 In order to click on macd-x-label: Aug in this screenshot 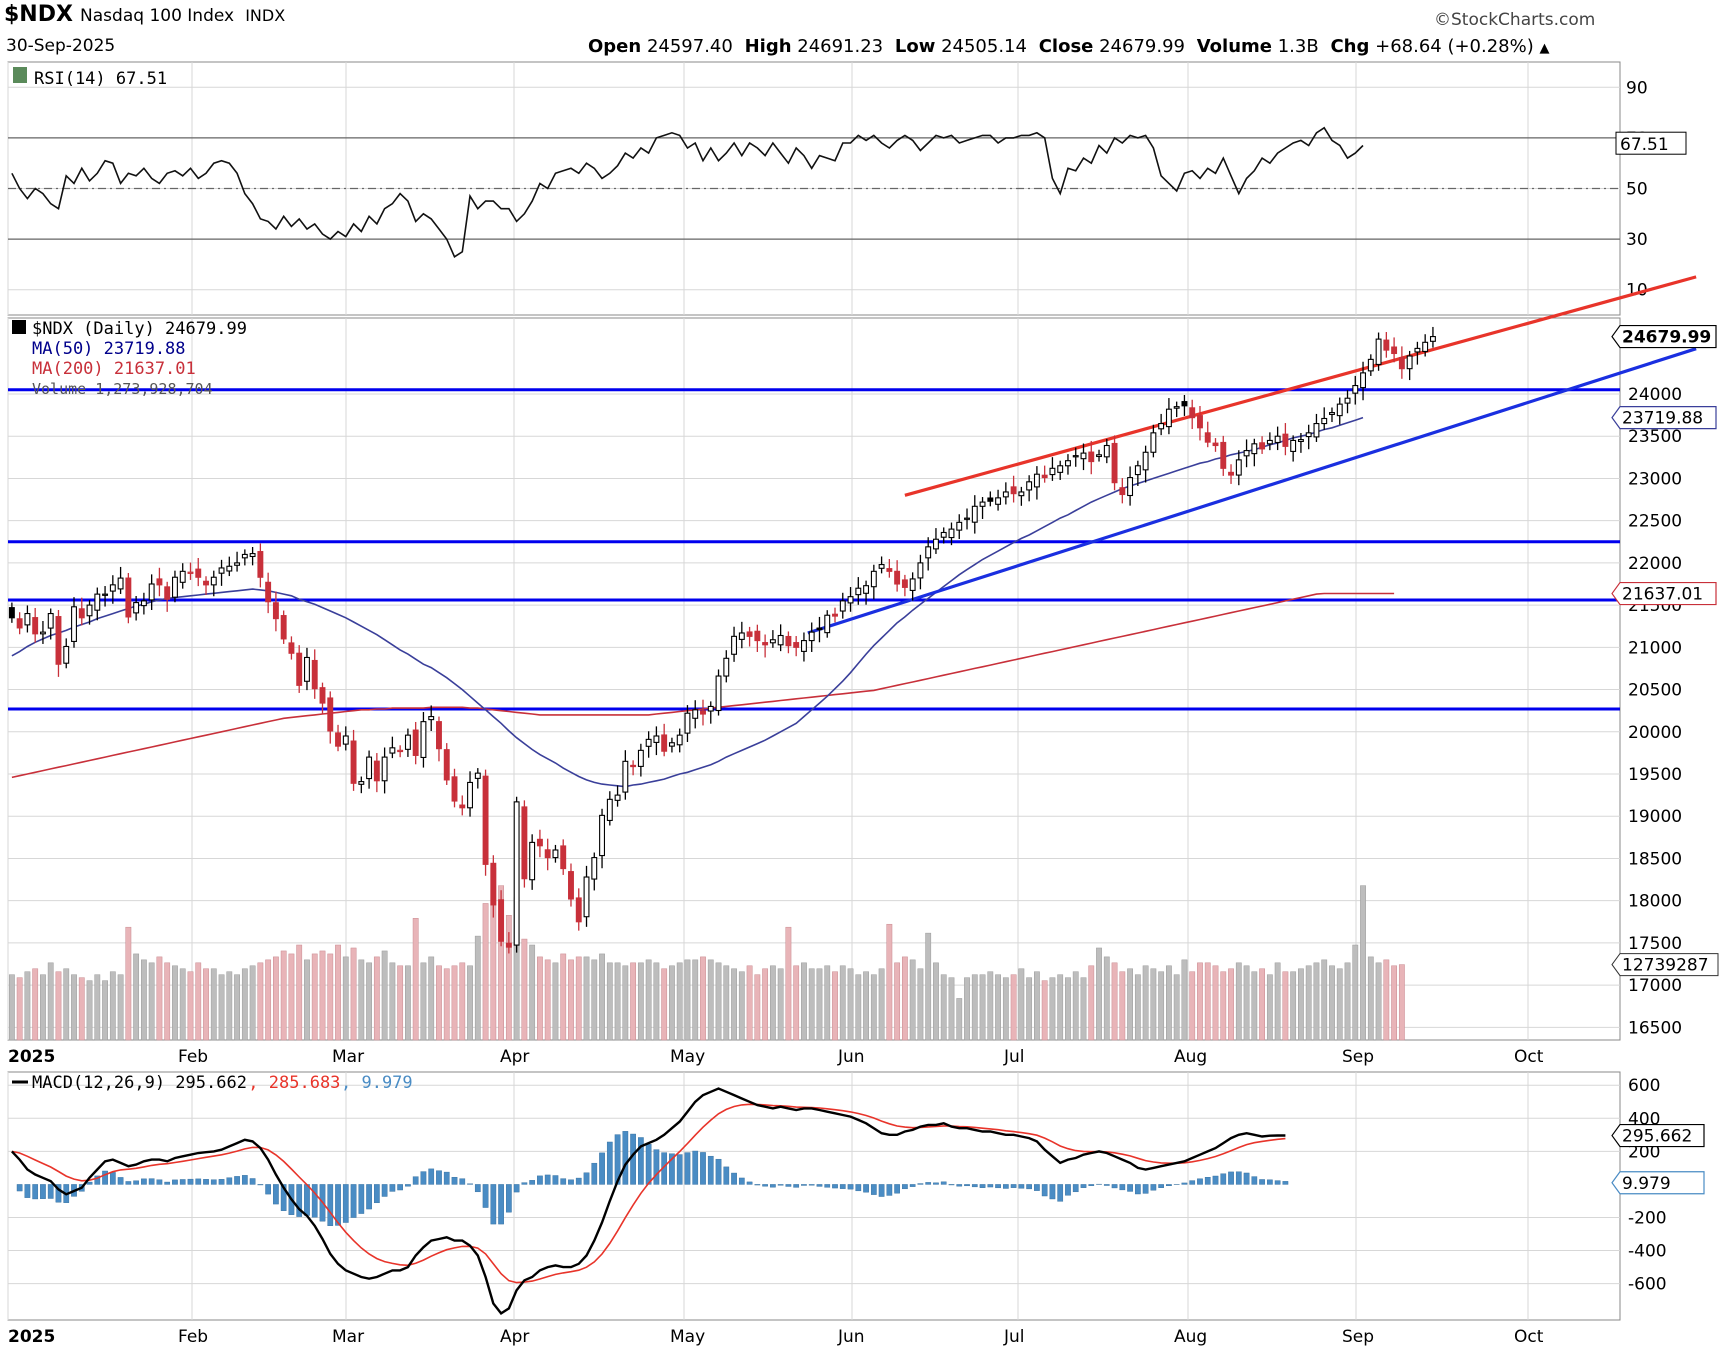, I will do `click(1190, 1337)`.